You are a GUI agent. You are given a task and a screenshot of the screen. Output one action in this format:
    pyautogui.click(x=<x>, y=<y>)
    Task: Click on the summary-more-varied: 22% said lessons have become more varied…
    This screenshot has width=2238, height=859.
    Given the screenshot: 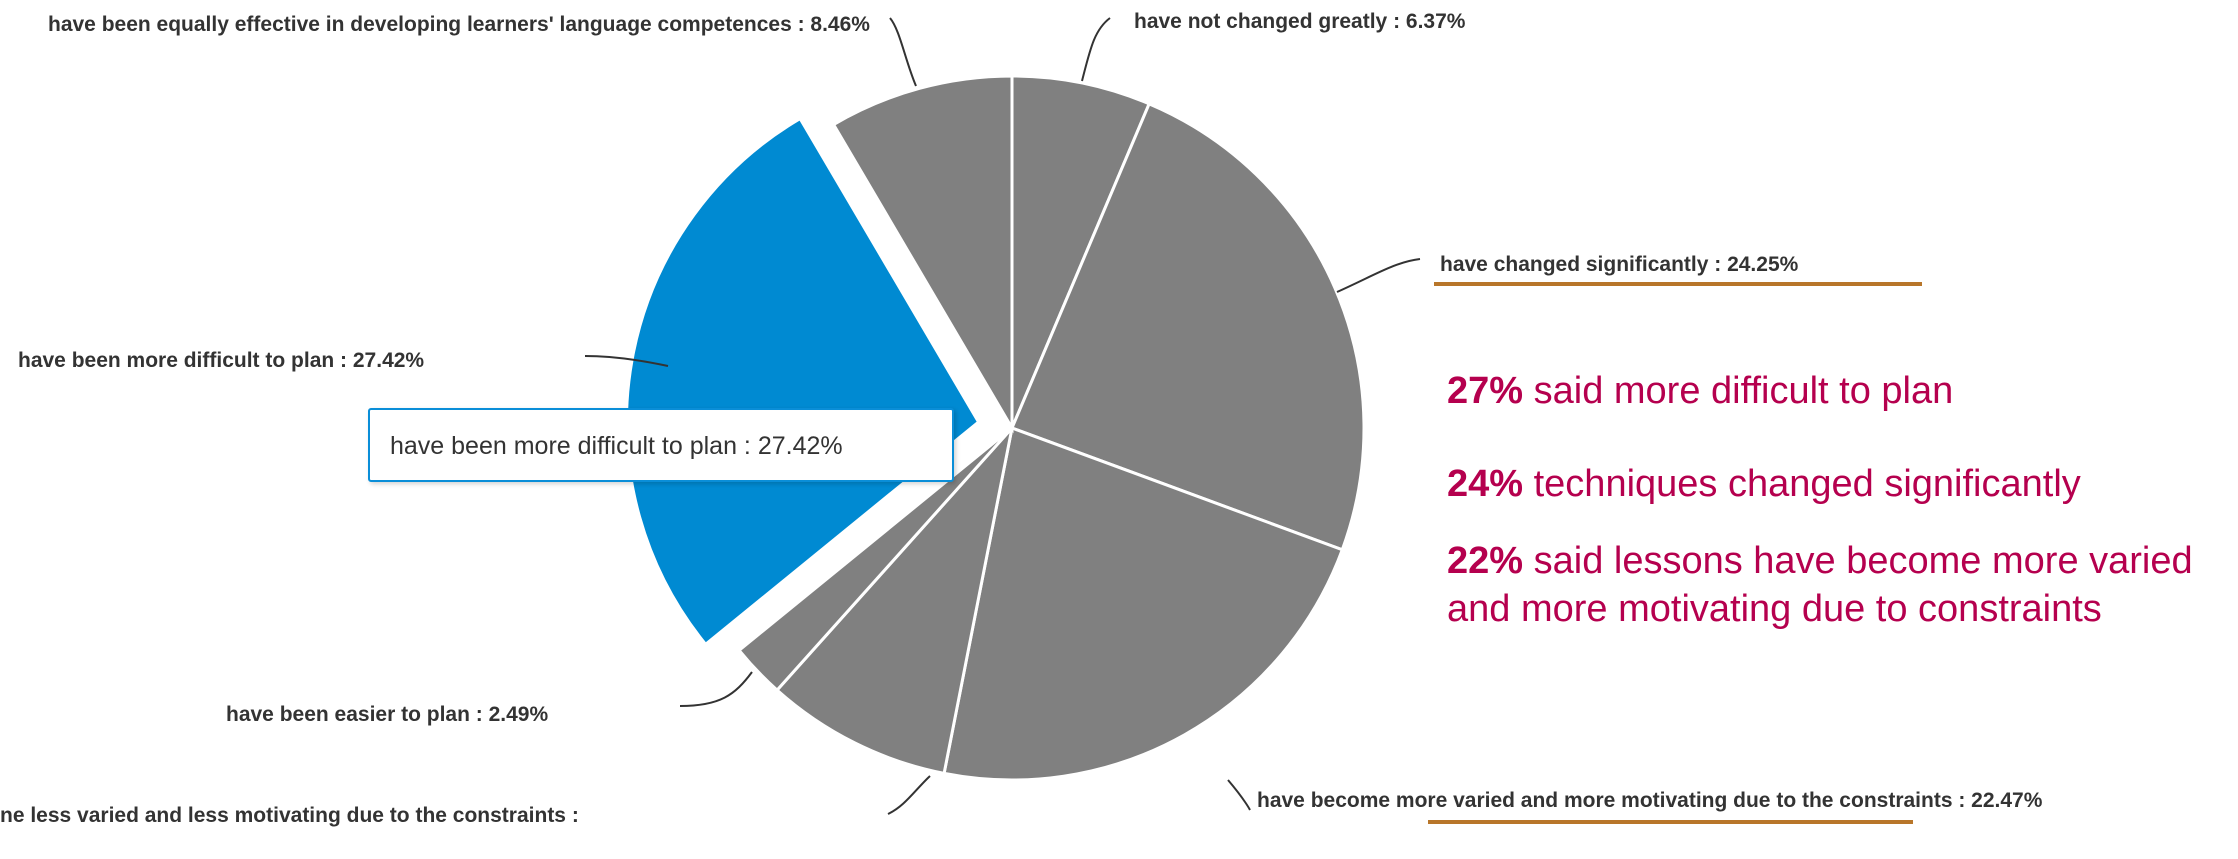 What is the action you would take?
    pyautogui.click(x=1842, y=585)
    